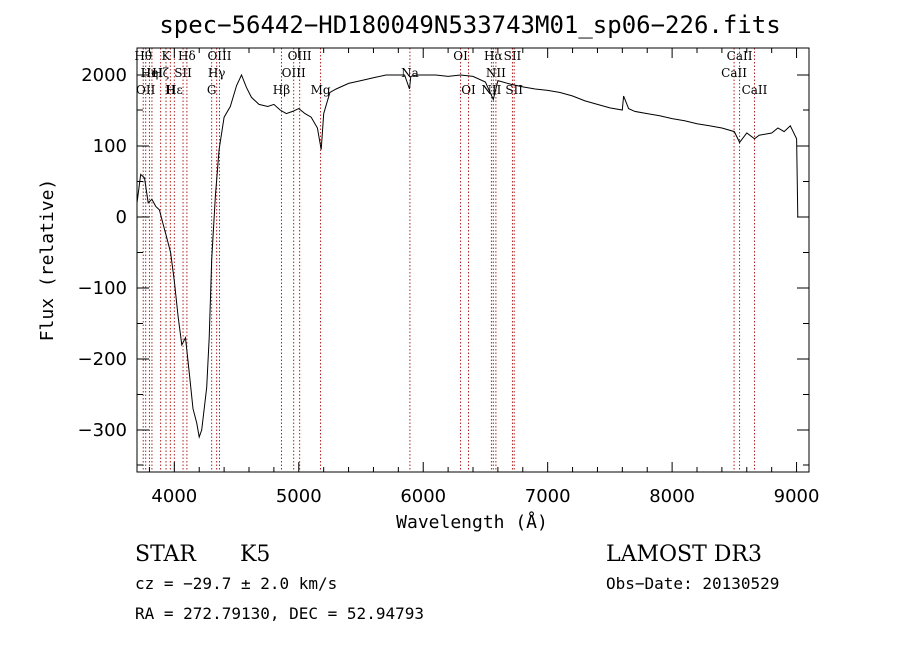  Describe the element at coordinates (299, 496) in the screenshot. I see `x-tick-label: 5000` at that location.